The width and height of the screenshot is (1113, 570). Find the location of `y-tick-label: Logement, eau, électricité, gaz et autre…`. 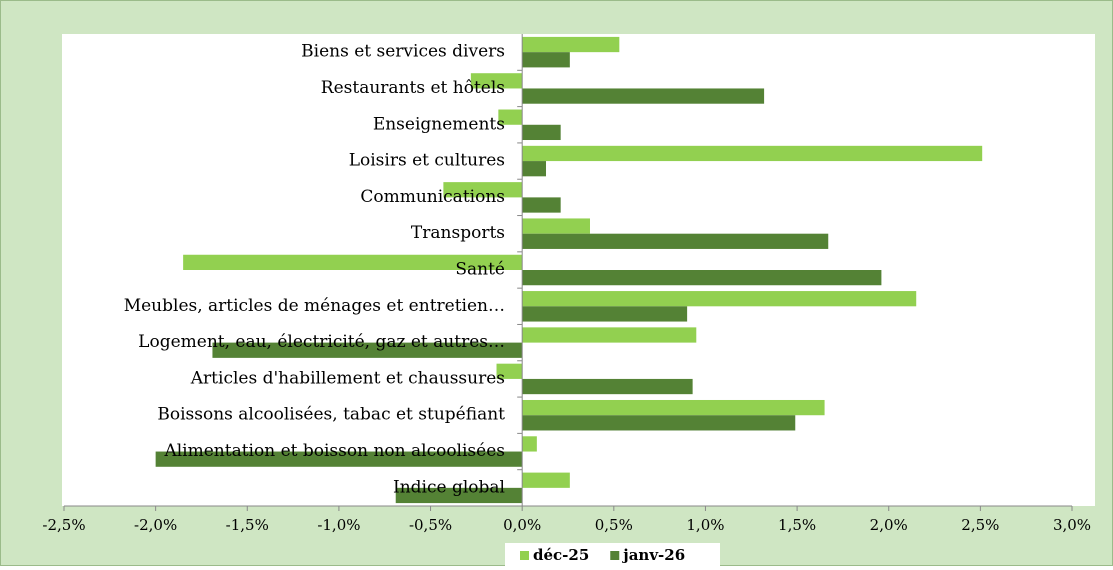

y-tick-label: Logement, eau, électricité, gaz et autre… is located at coordinates (321, 342).